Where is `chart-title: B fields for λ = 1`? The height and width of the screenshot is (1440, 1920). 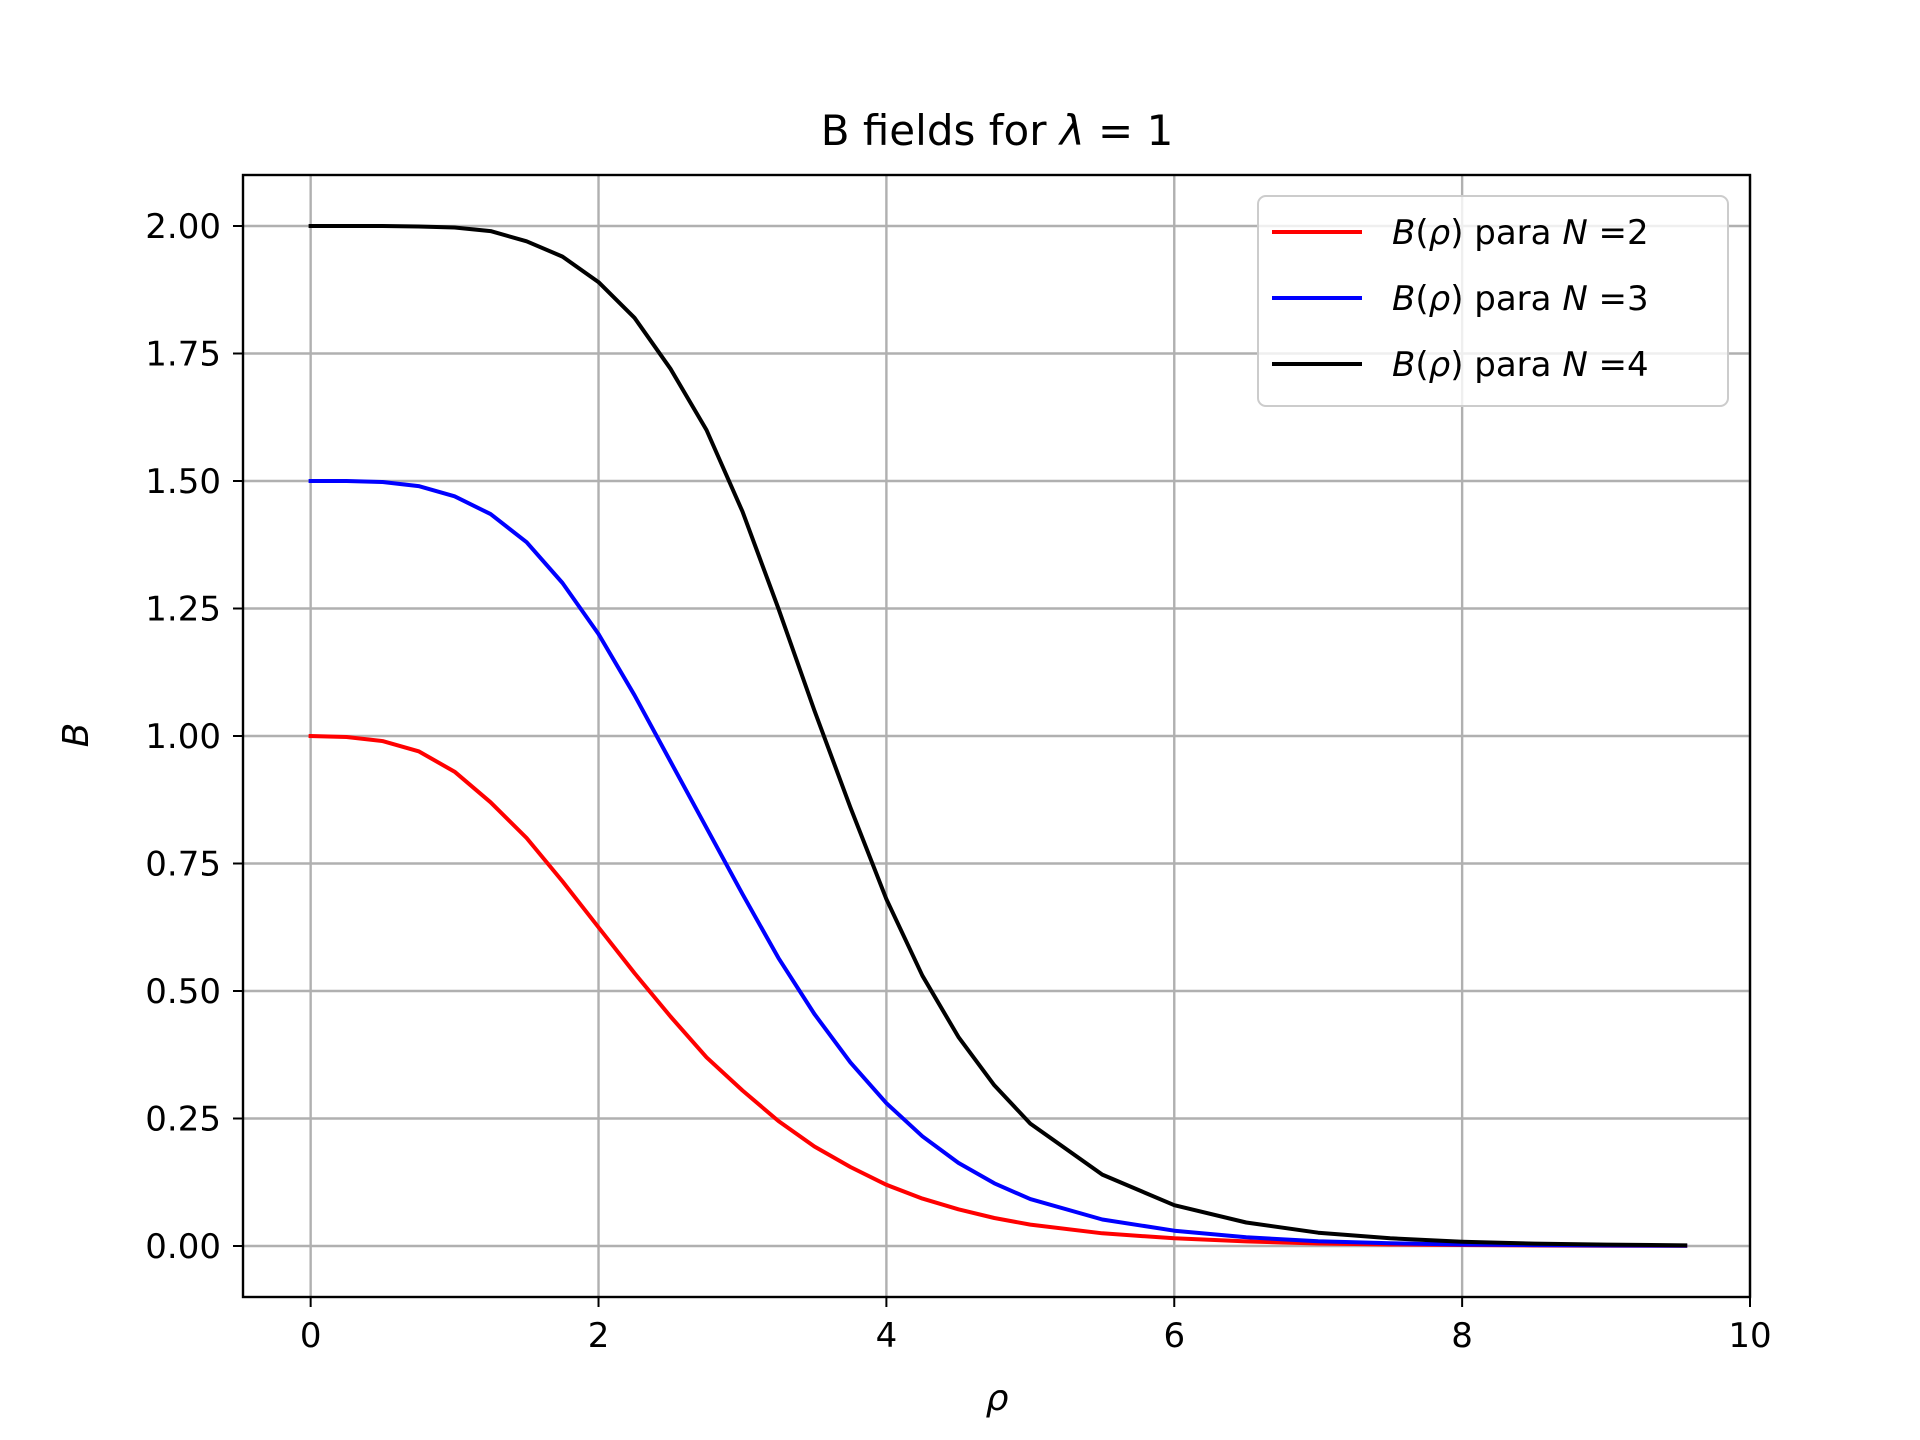 chart-title: B fields for λ = 1 is located at coordinates (997, 130).